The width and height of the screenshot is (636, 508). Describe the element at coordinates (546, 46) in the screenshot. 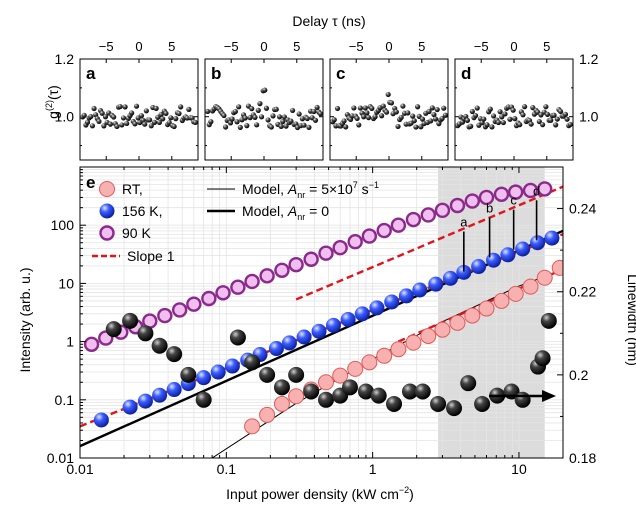

I see `g2-xtick-label: 5` at that location.